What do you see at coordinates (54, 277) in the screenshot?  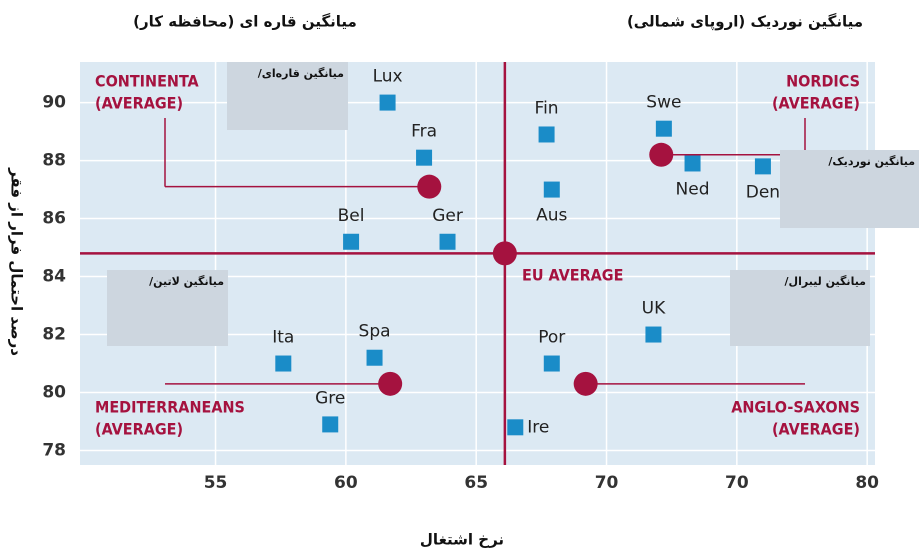 I see `y-tick-label: 84` at bounding box center [54, 277].